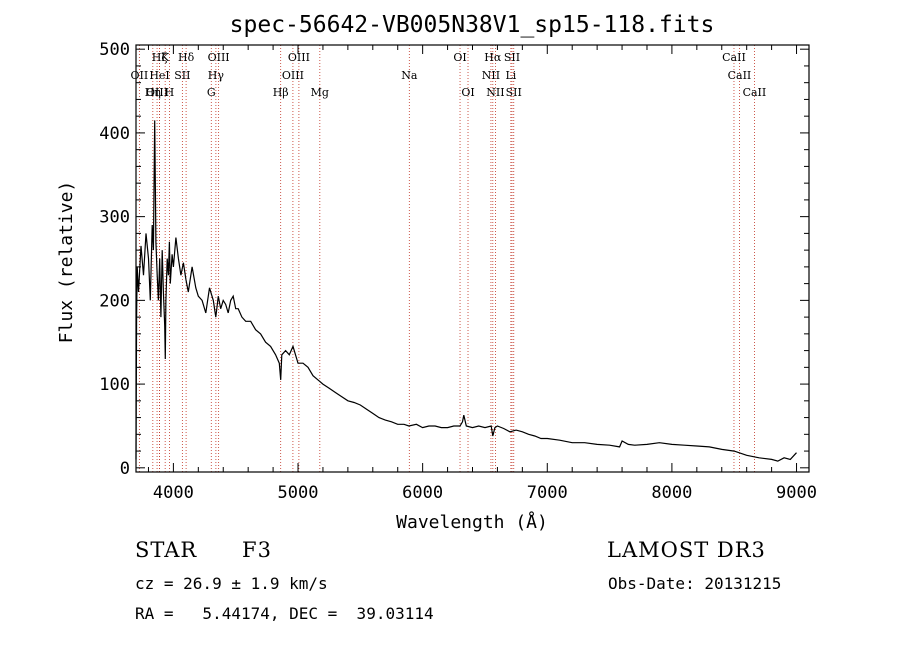  Describe the element at coordinates (257, 550) in the screenshot. I see `subclass-label: F3` at that location.